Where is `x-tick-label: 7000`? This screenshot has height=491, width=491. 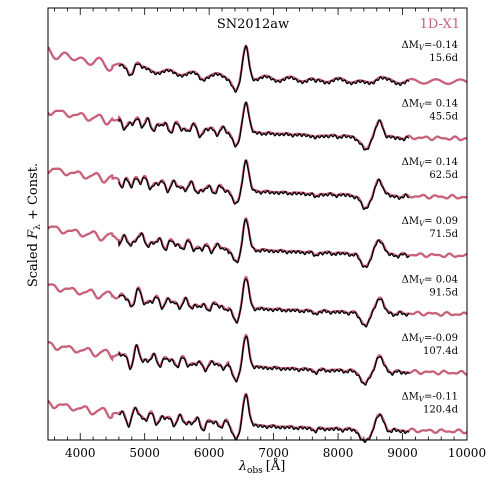 x-tick-label: 7000 is located at coordinates (273, 453).